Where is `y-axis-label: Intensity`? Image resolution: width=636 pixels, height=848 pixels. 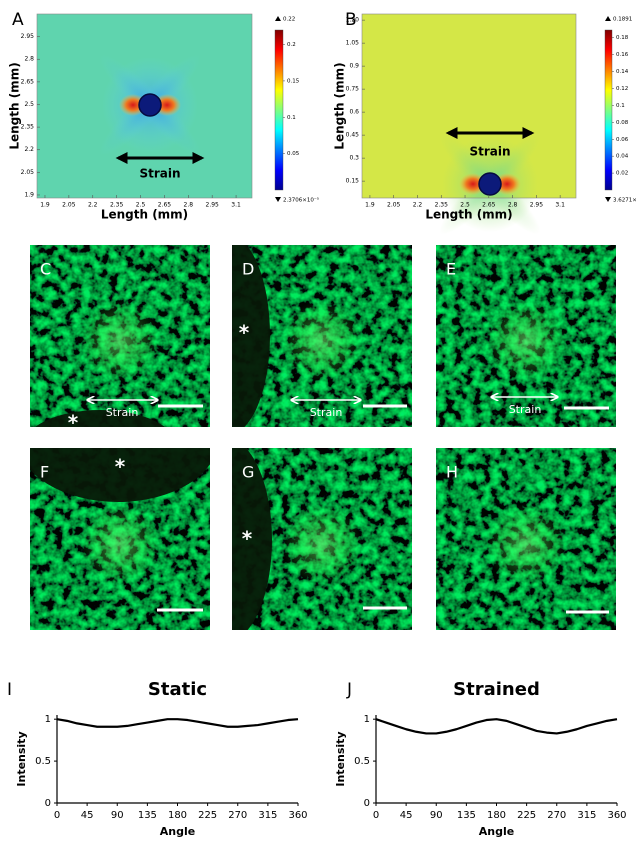
y-axis-label: Intensity is located at coordinates (21, 758).